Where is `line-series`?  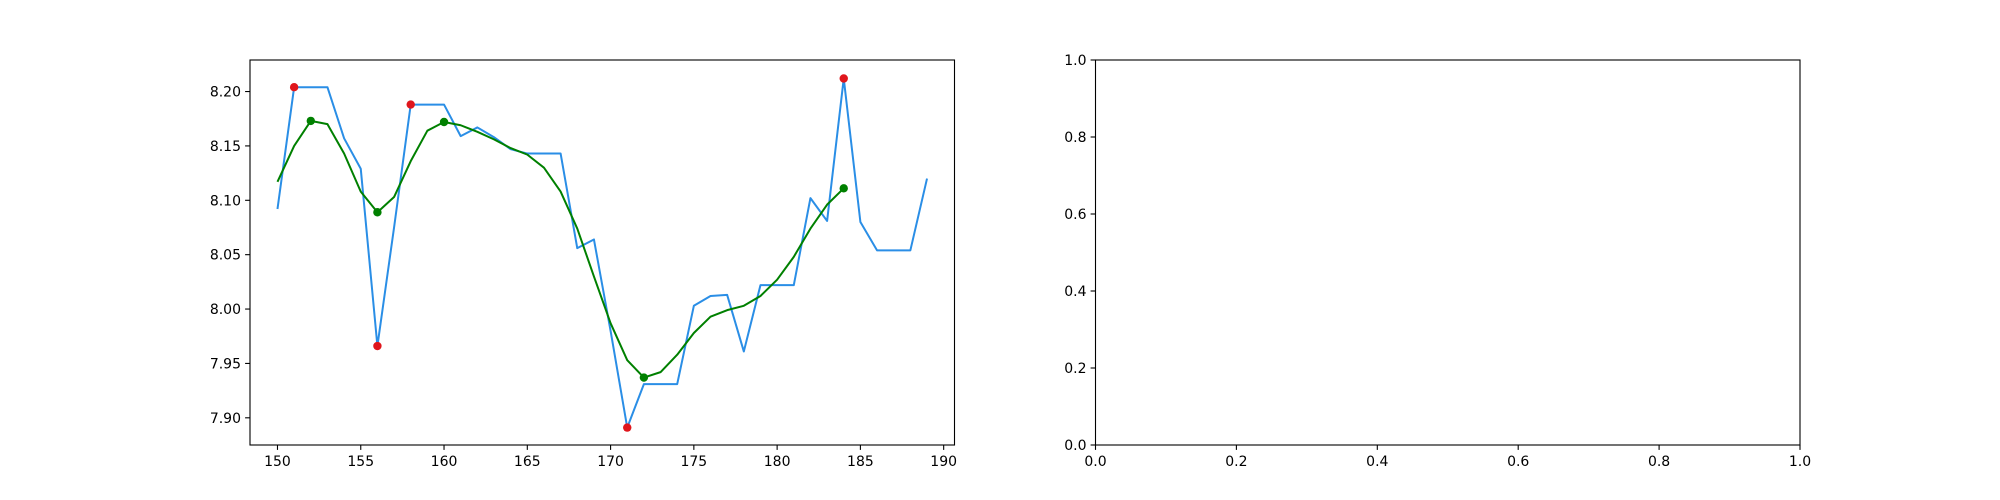
line-series is located at coordinates (560, 249).